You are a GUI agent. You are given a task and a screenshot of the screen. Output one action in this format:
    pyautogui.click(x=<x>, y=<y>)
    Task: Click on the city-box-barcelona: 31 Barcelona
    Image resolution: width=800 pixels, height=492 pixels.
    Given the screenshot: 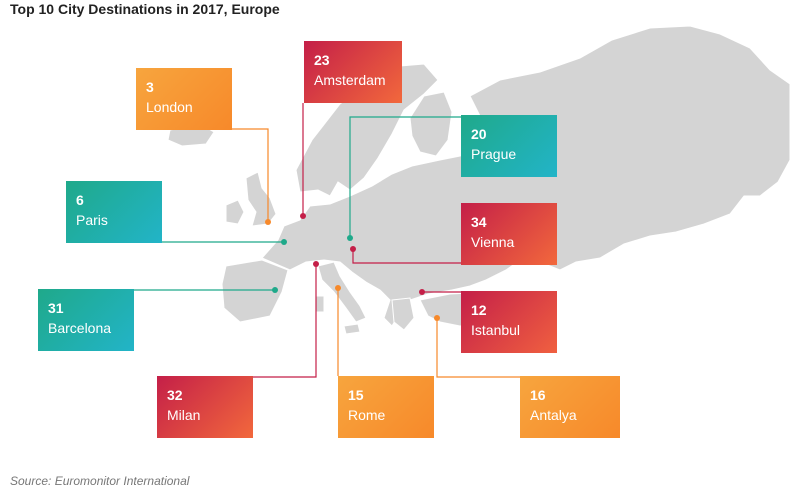 What is the action you would take?
    pyautogui.click(x=86, y=320)
    